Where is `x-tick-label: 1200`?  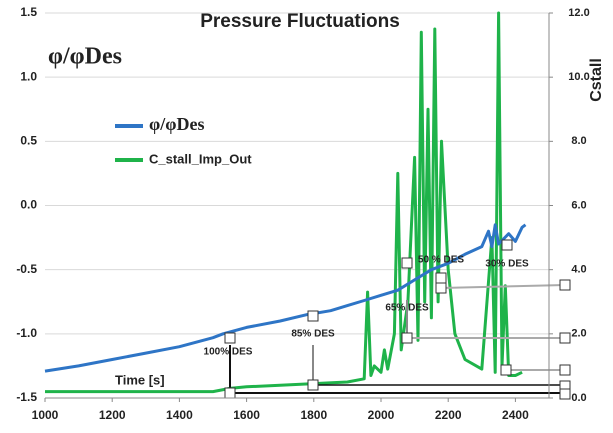 x-tick-label: 1200 is located at coordinates (112, 415).